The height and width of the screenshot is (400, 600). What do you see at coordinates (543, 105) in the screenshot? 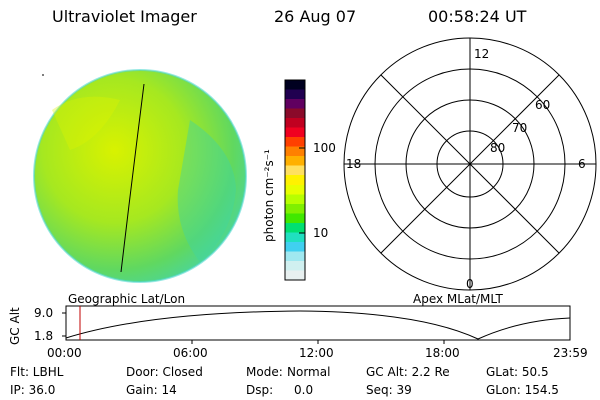
I see `mlat-label-60: 60` at bounding box center [543, 105].